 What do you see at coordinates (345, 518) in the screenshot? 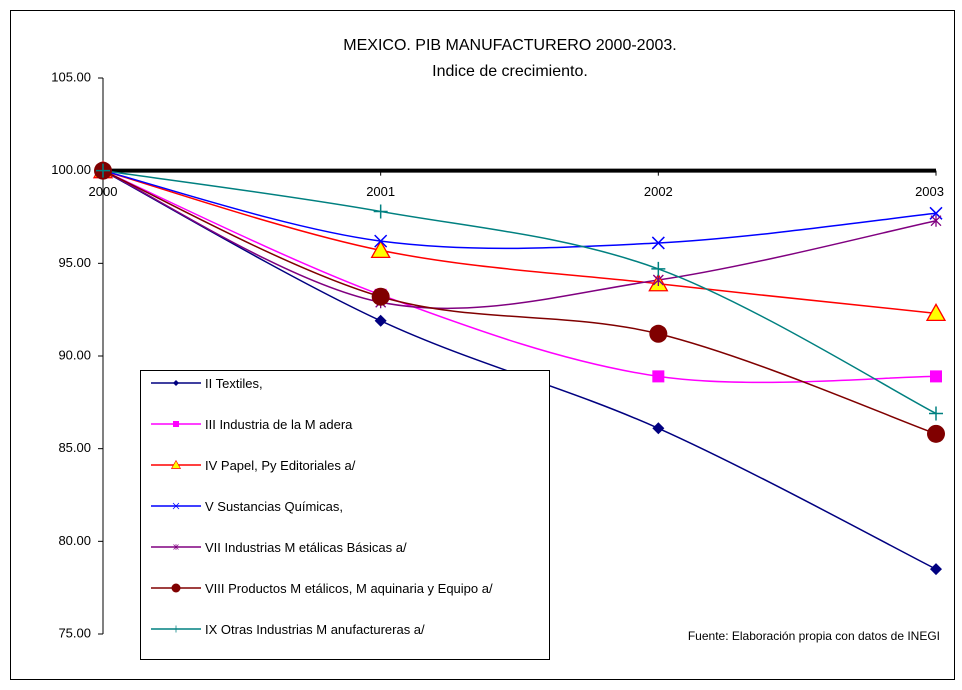
I see `legend-item: V Sustancias Químicas,` at bounding box center [345, 518].